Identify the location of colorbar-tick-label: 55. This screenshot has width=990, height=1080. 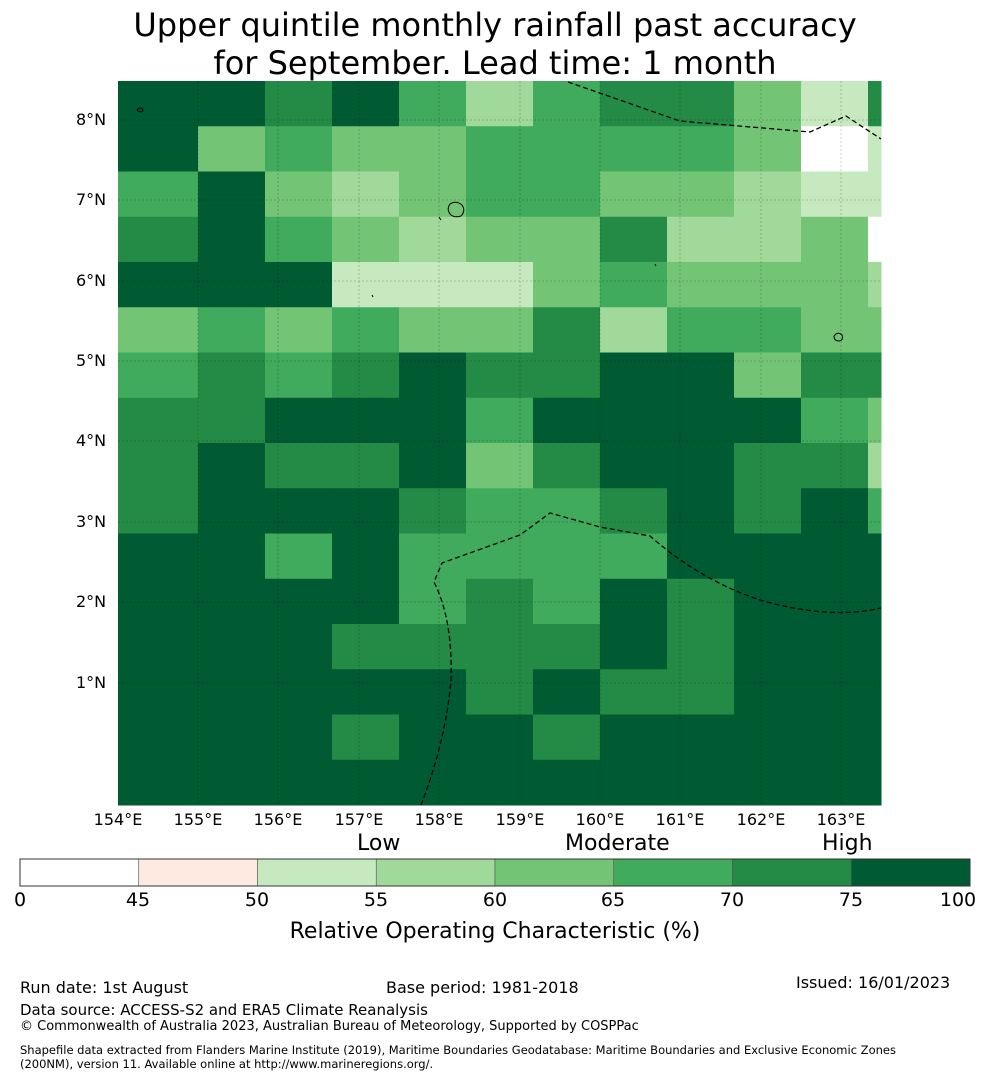
(376, 900).